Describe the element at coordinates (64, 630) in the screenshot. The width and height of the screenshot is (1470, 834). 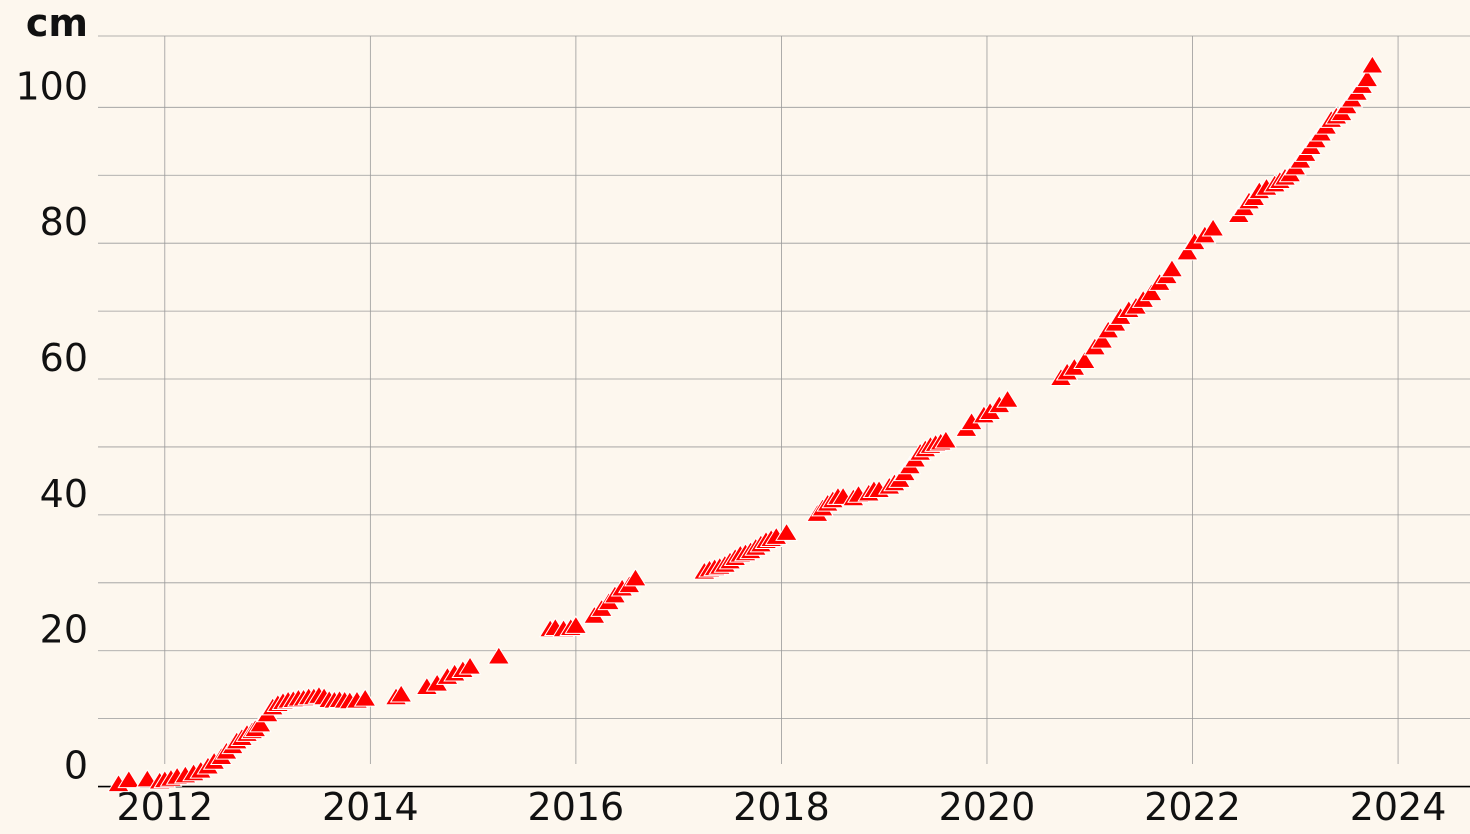
I see `y-tick-label: 20` at that location.